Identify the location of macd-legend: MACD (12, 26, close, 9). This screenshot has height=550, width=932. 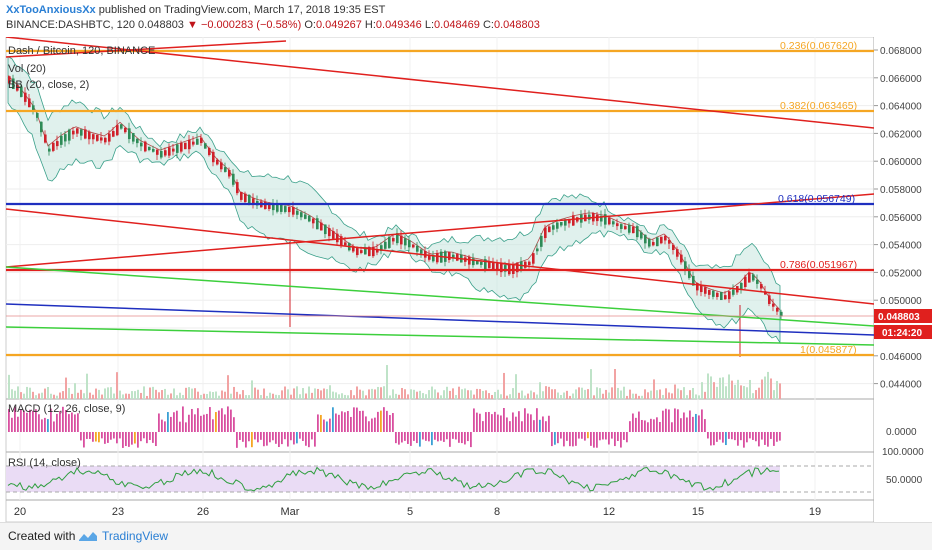
(67, 409).